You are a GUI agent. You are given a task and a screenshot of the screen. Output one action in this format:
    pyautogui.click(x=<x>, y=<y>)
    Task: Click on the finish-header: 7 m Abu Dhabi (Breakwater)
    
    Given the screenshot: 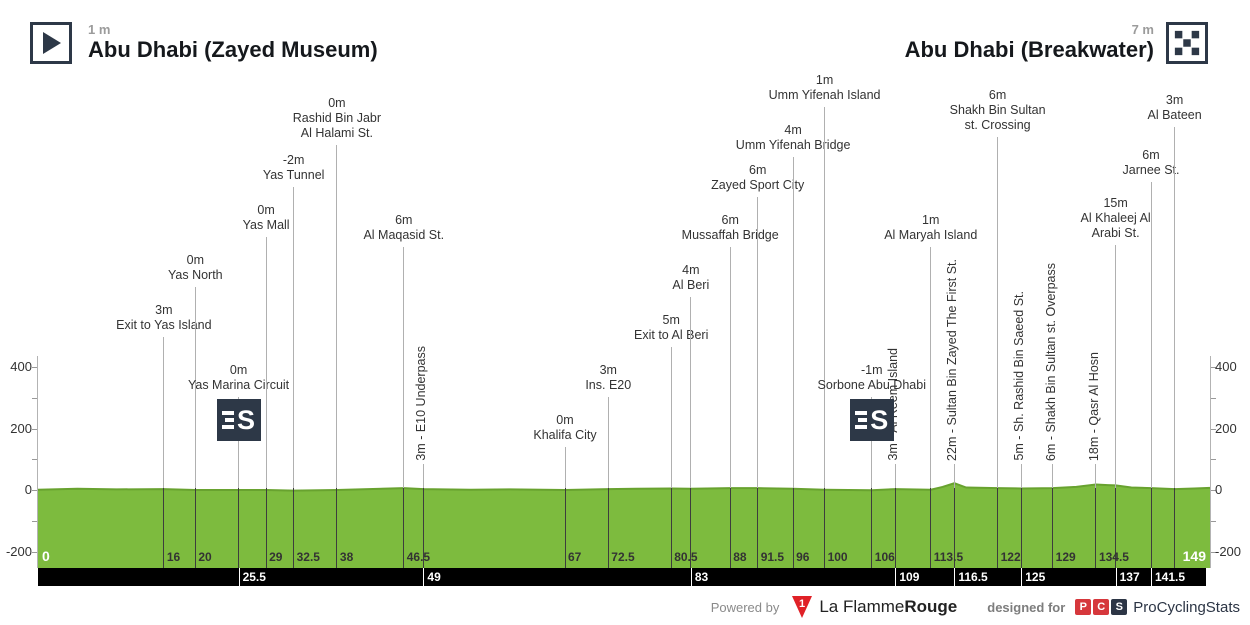 What is the action you would take?
    pyautogui.click(x=1056, y=43)
    